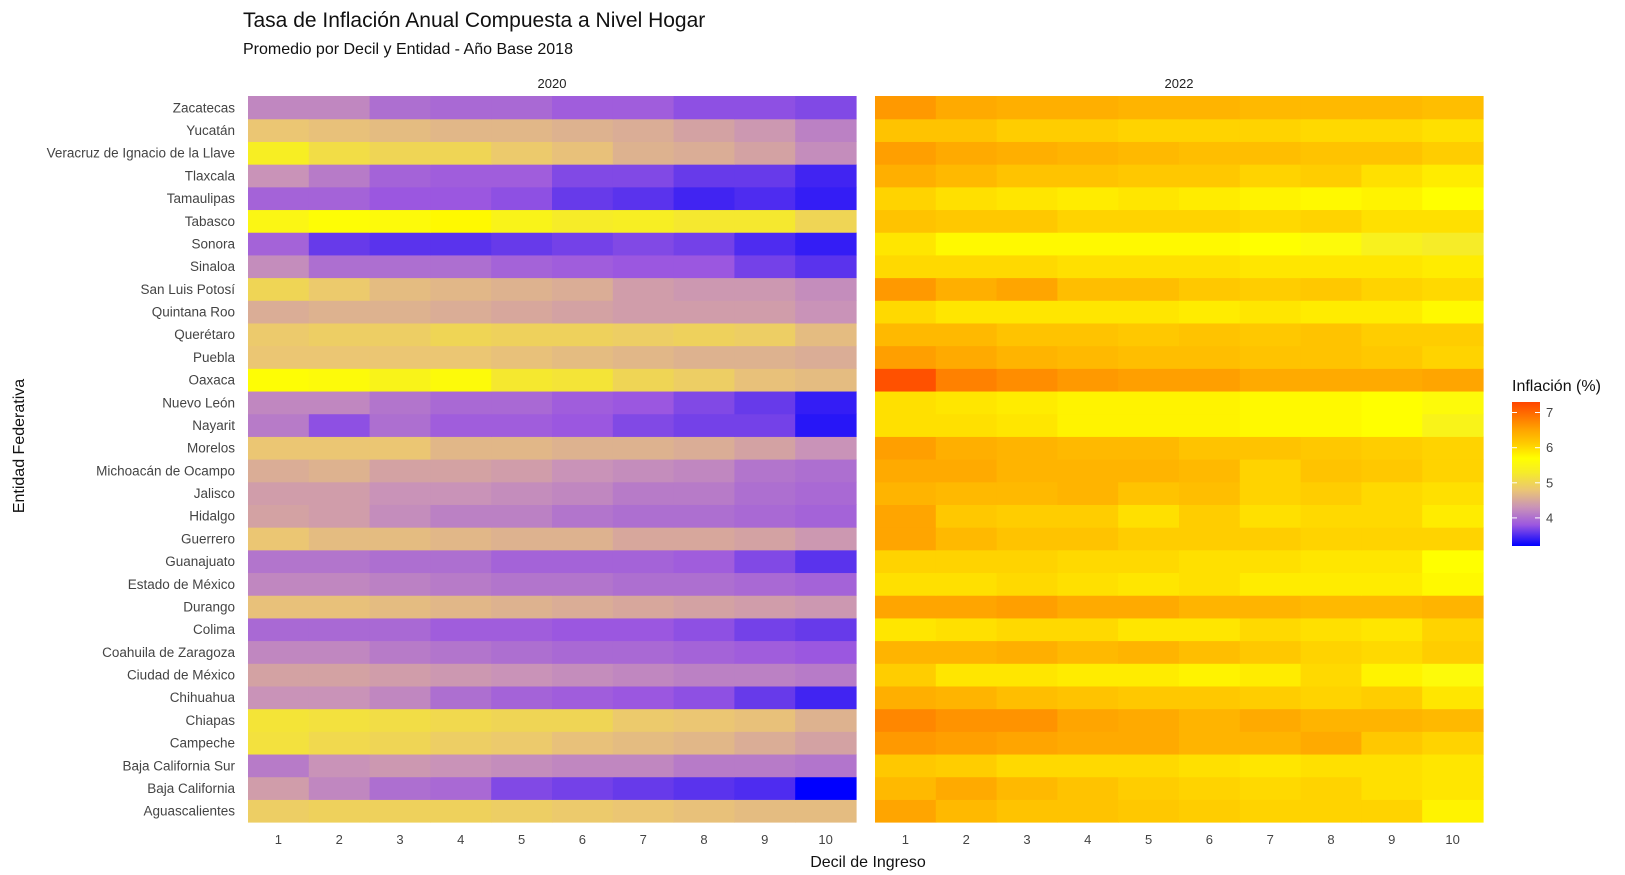  Describe the element at coordinates (211, 448) in the screenshot. I see `y-tick-label: Morelos` at that location.